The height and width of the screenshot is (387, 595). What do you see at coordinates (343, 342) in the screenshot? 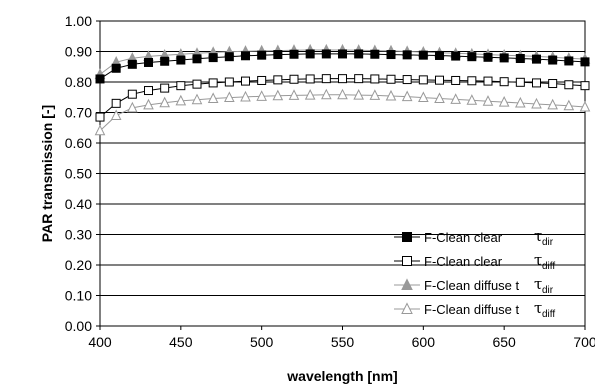
I see `x-tick-label: 550` at bounding box center [343, 342].